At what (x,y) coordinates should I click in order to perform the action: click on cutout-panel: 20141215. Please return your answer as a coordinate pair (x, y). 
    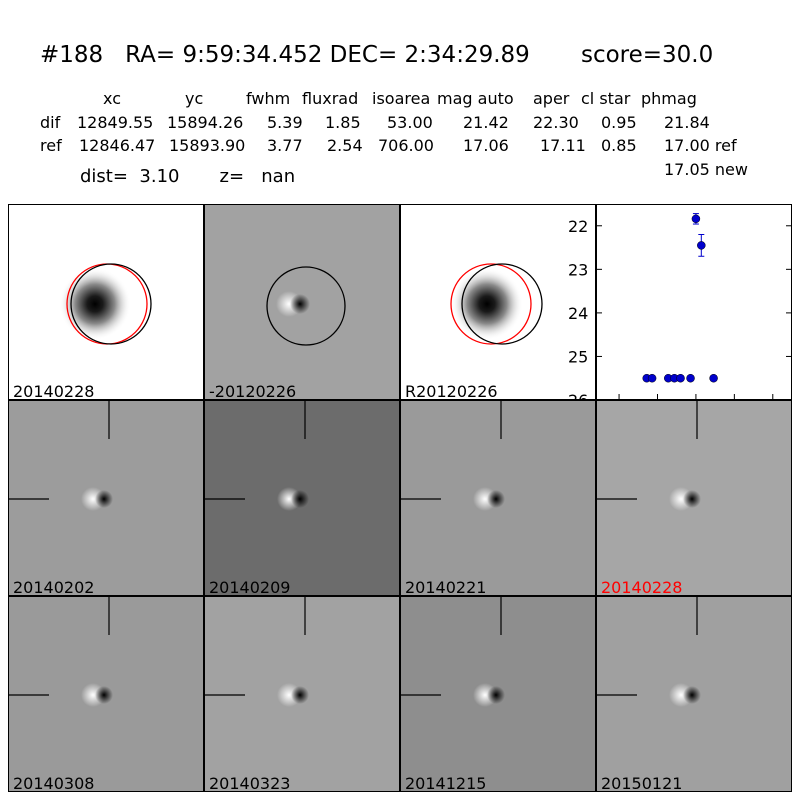
    Looking at the image, I should click on (498, 694).